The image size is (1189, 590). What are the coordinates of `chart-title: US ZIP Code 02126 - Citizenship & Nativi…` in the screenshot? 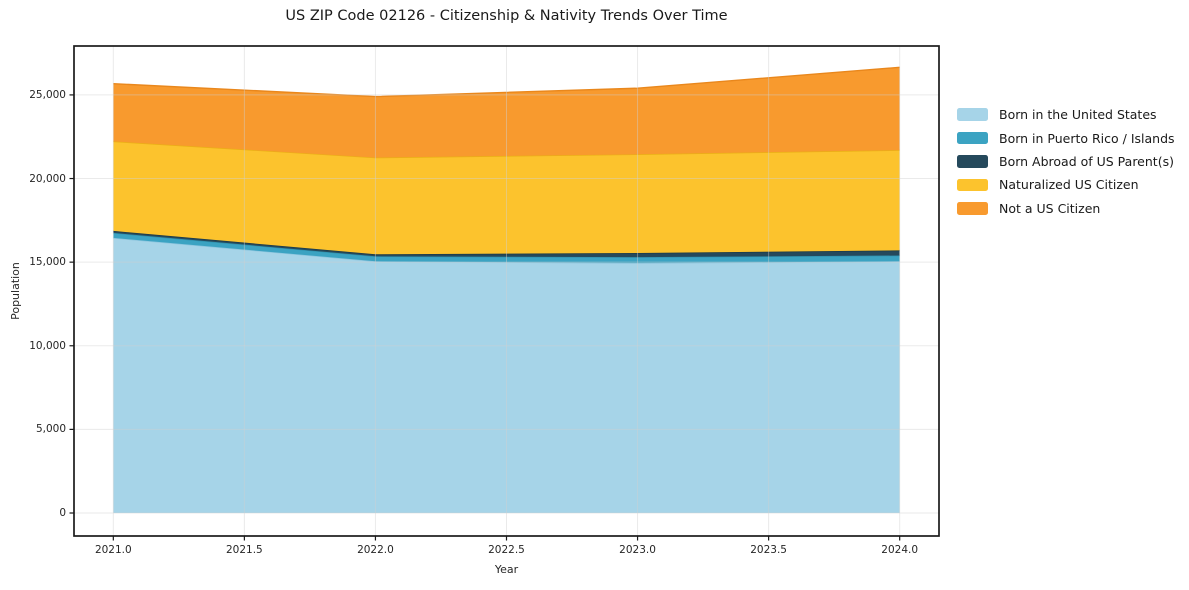 It's located at (506, 16).